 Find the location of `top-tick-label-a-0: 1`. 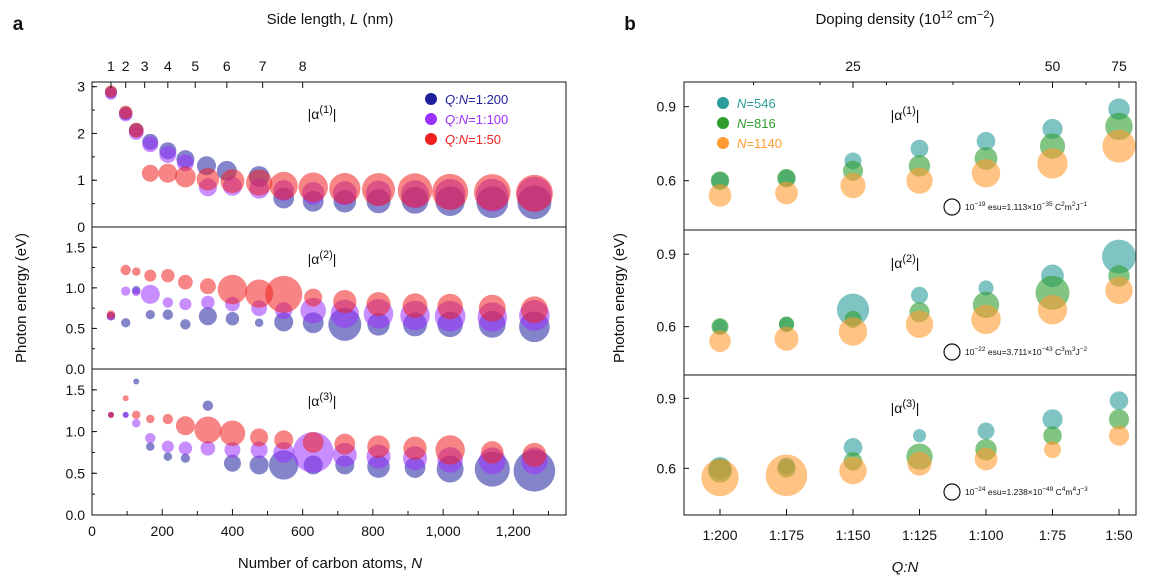

top-tick-label-a-0: 1 is located at coordinates (111, 66).